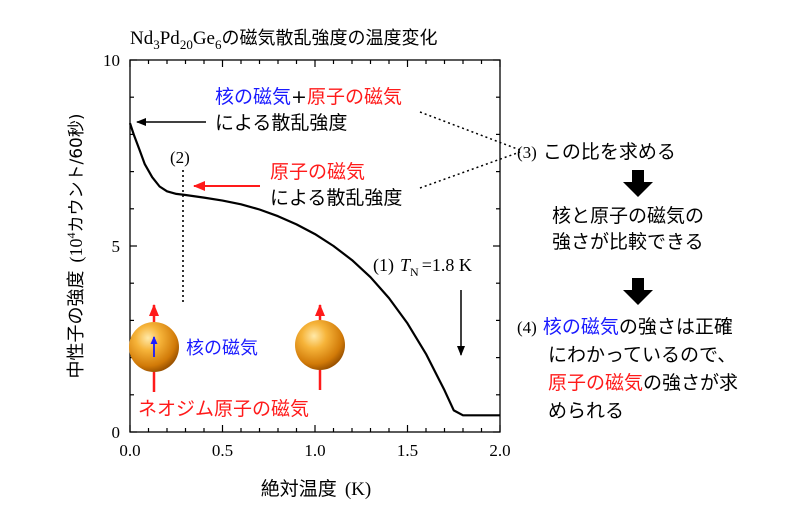 The image size is (810, 518). I want to click on y-tick-label: 0, so click(116, 432).